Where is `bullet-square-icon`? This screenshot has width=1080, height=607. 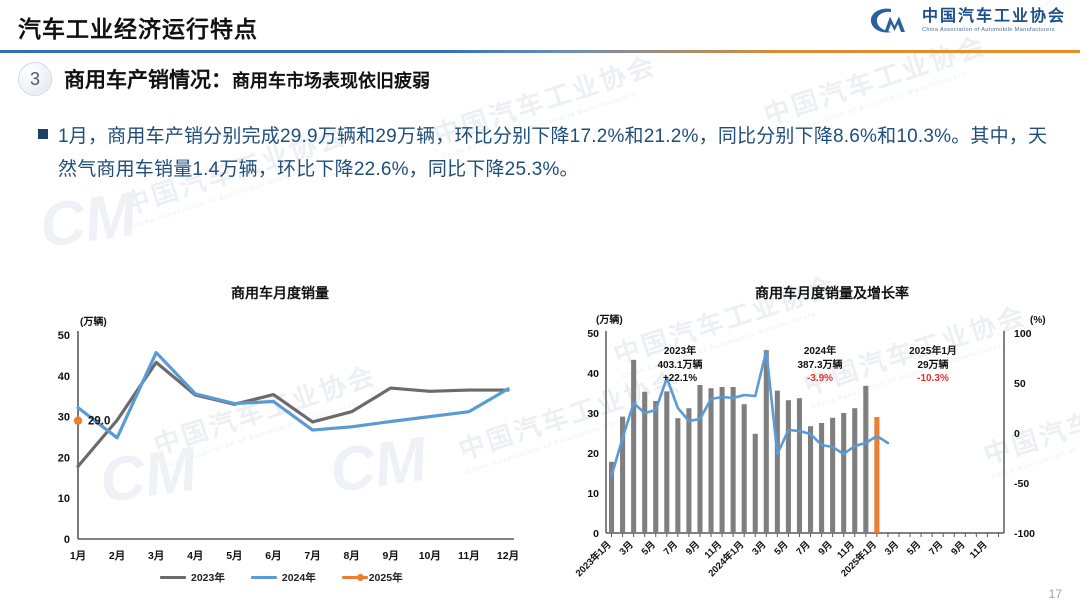
bullet-square-icon is located at coordinates (43, 134).